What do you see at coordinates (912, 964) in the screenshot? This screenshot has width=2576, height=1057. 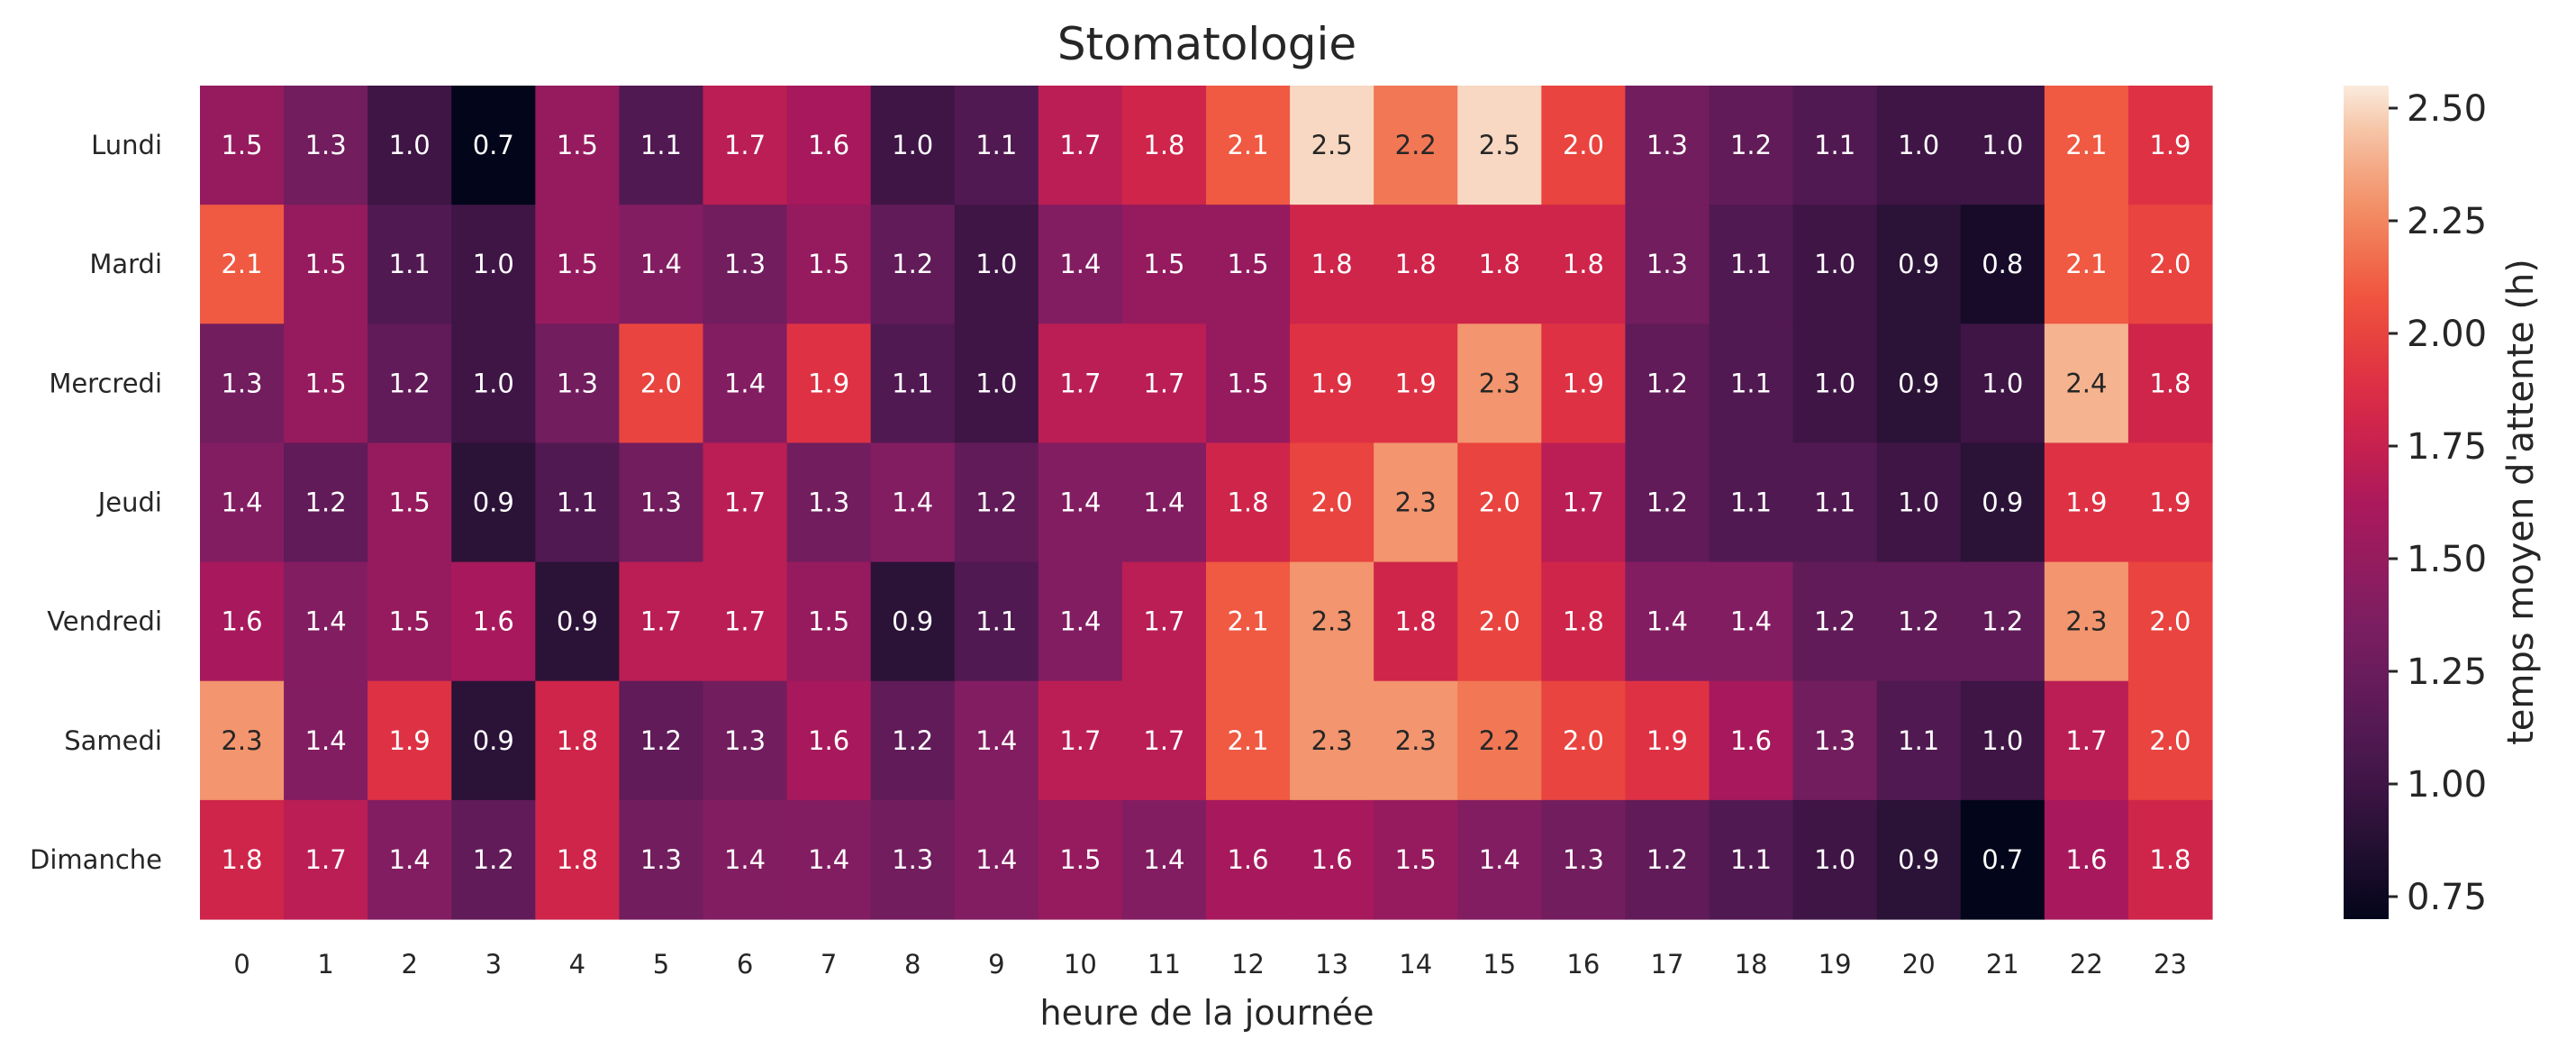 I see `x-tick-label: 8` at bounding box center [912, 964].